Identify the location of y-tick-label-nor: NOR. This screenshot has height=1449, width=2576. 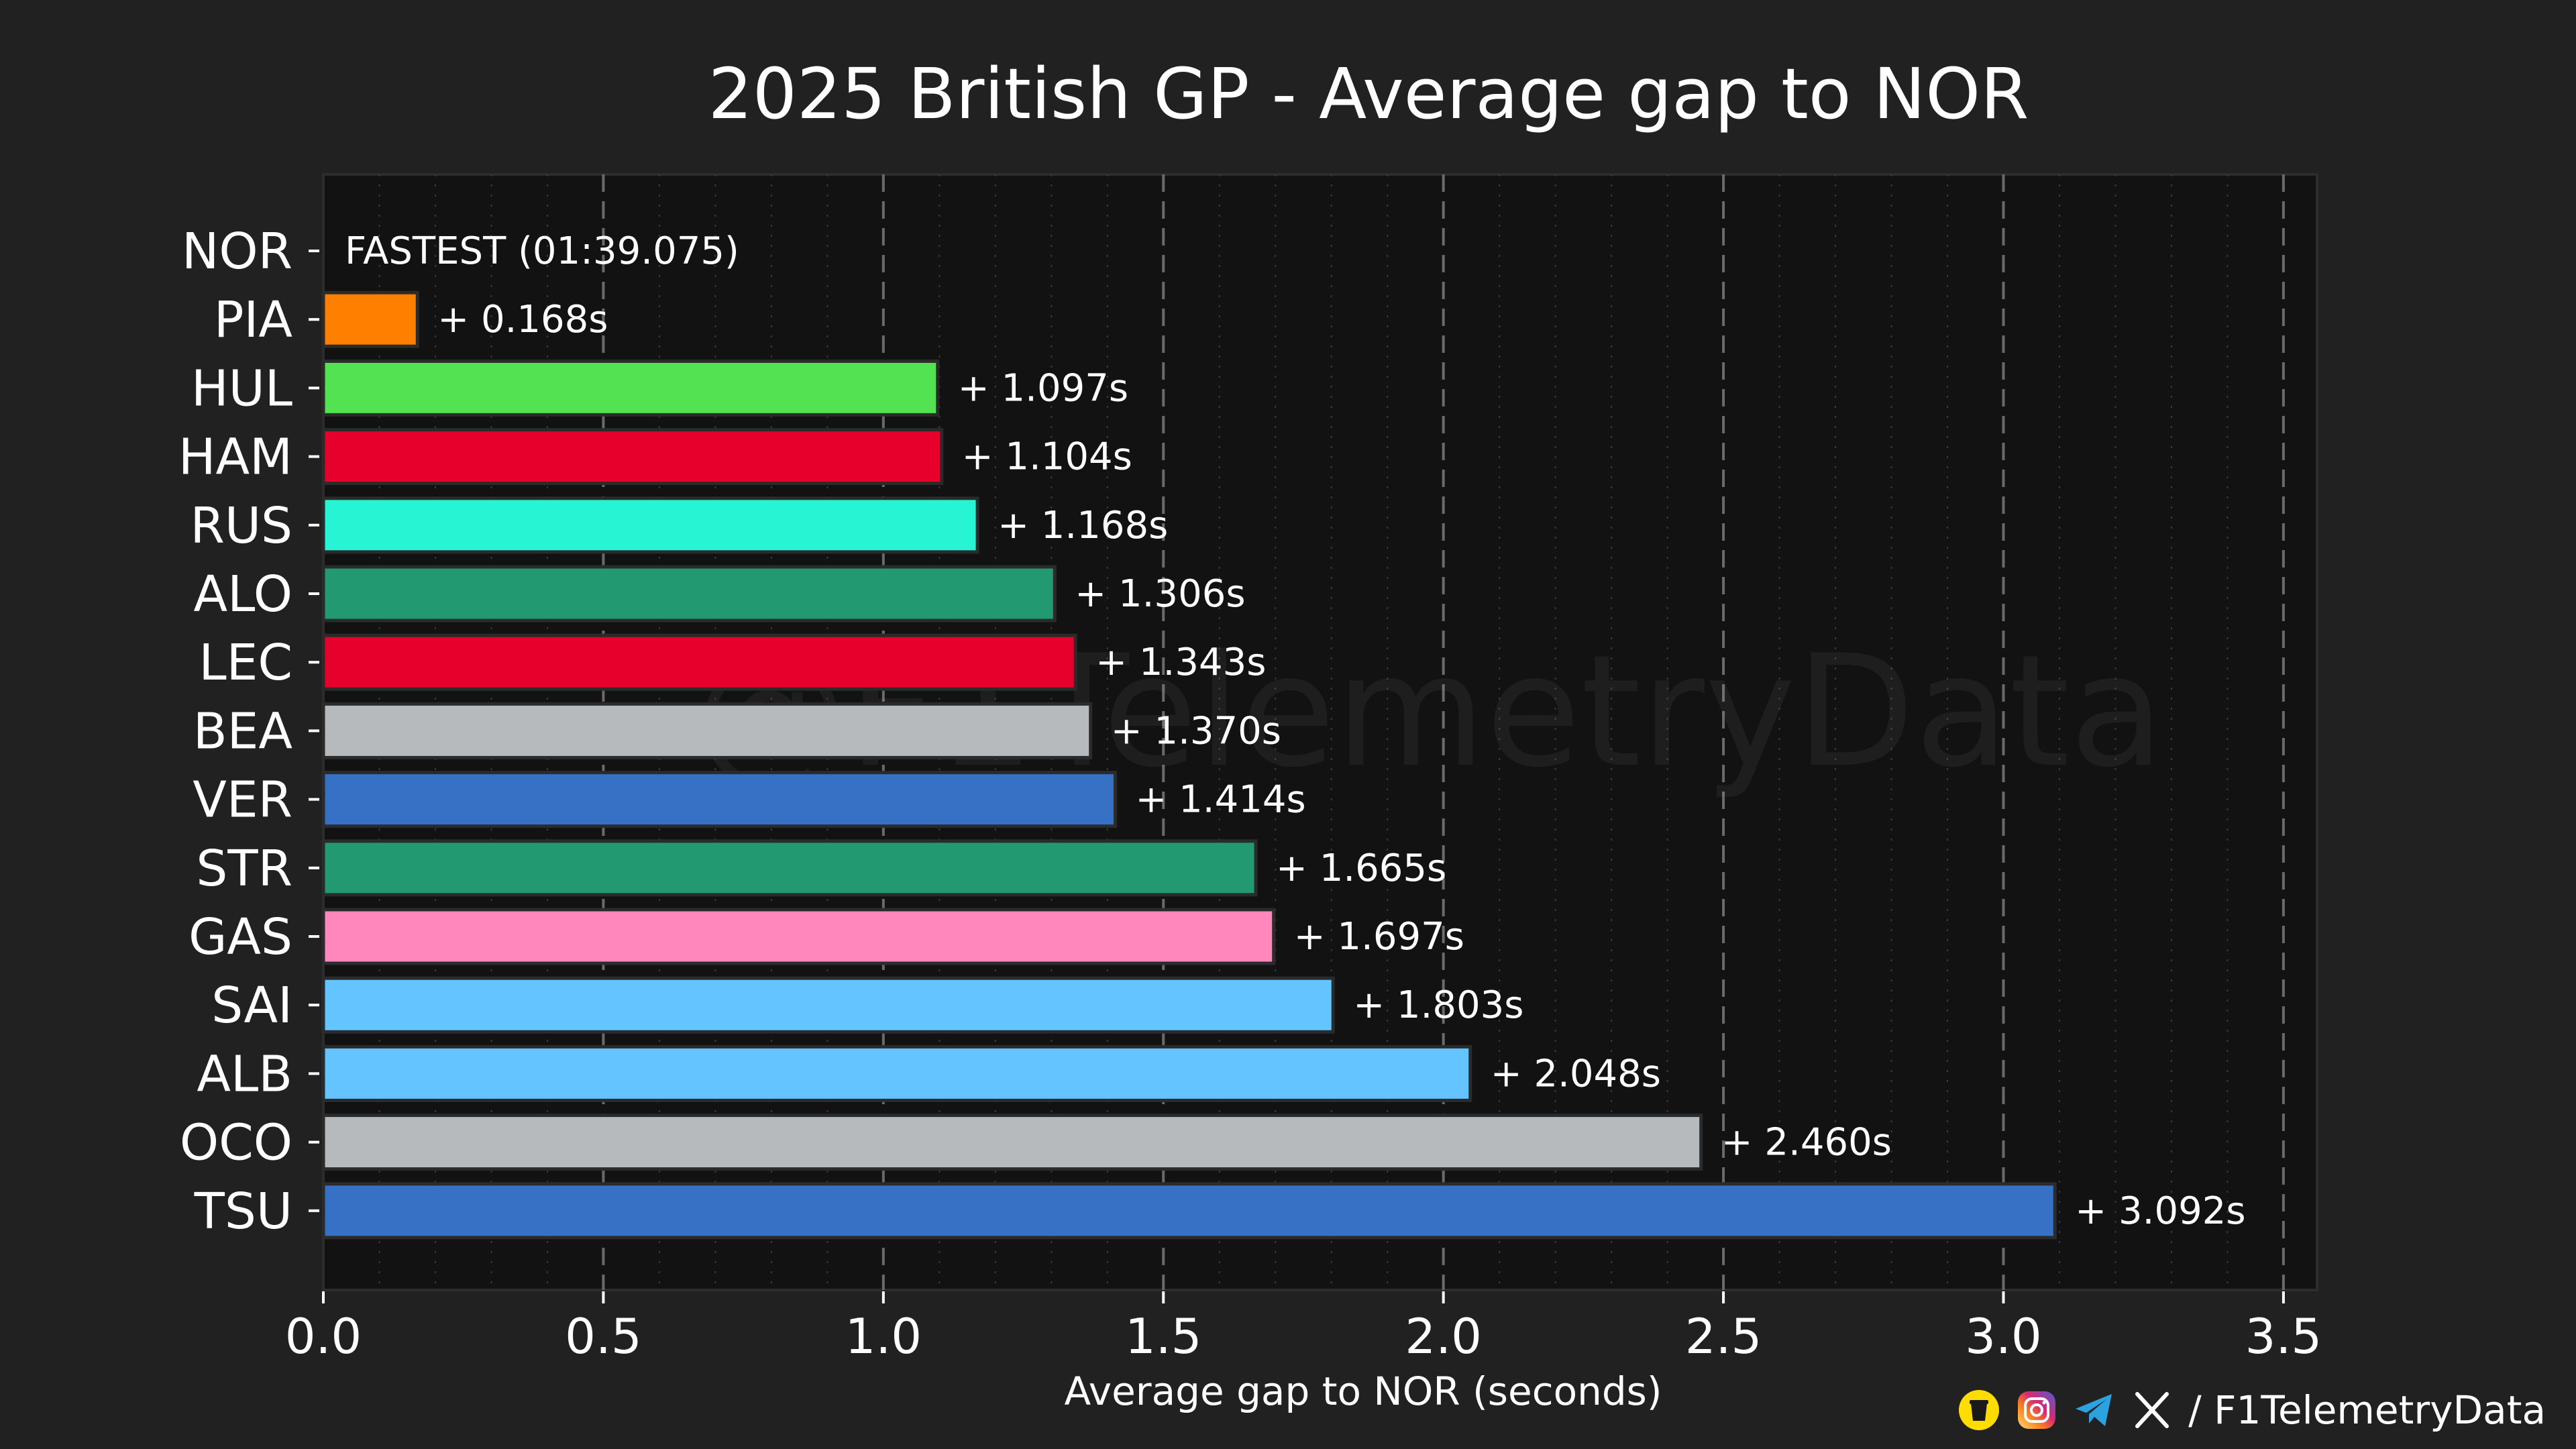
(237, 251).